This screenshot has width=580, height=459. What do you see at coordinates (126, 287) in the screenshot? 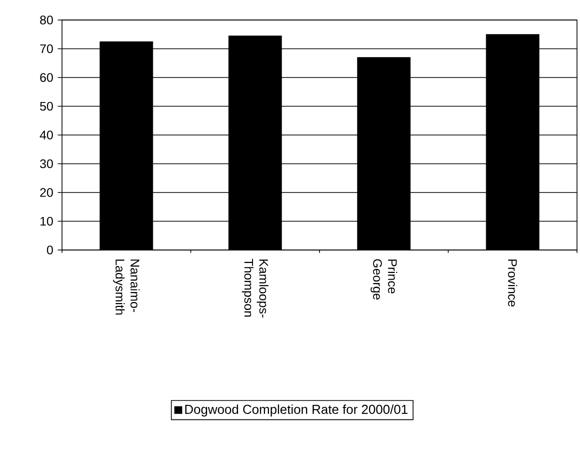
I see `x-tick-label: Nanaimo-Ladysmith` at bounding box center [126, 287].